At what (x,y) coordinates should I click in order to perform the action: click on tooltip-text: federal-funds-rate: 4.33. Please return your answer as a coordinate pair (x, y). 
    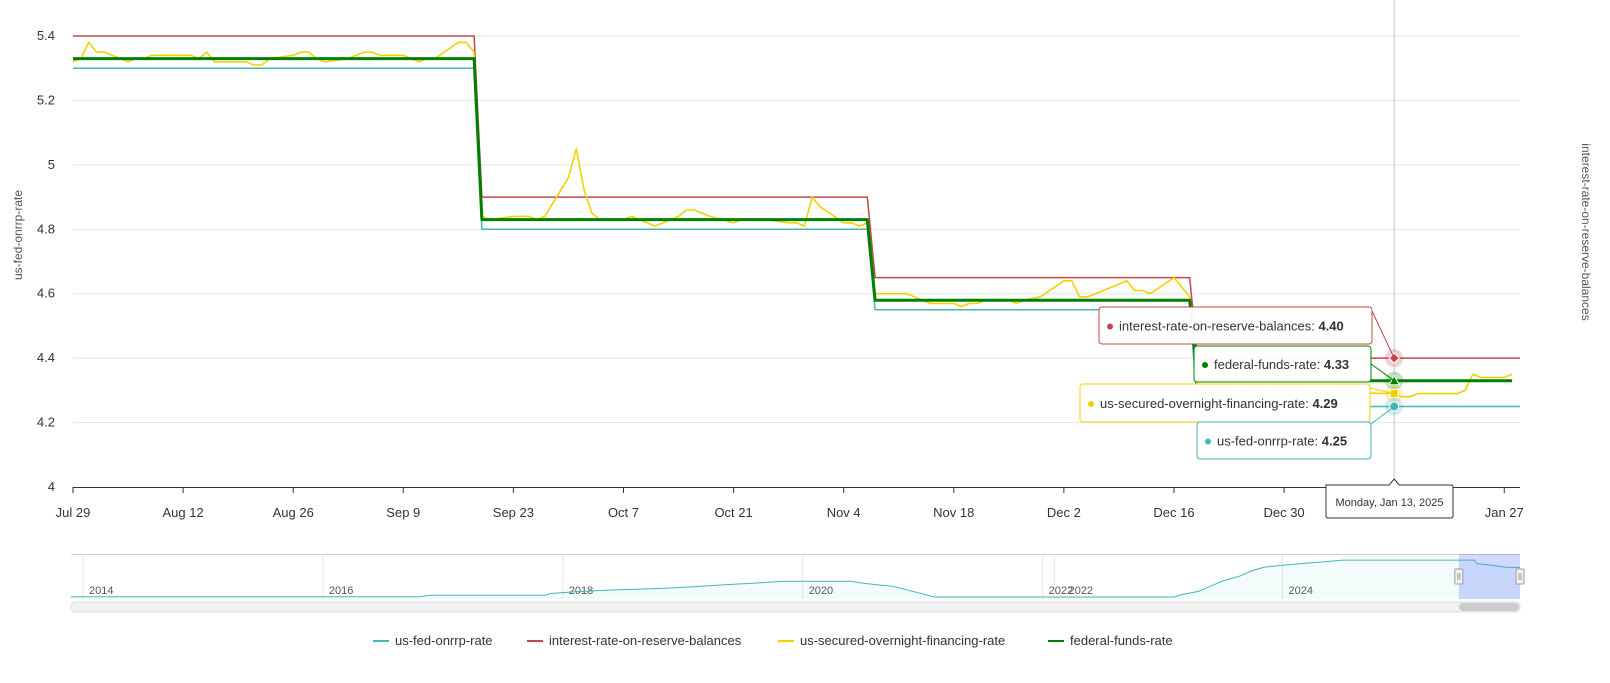
    Looking at the image, I should click on (1281, 364).